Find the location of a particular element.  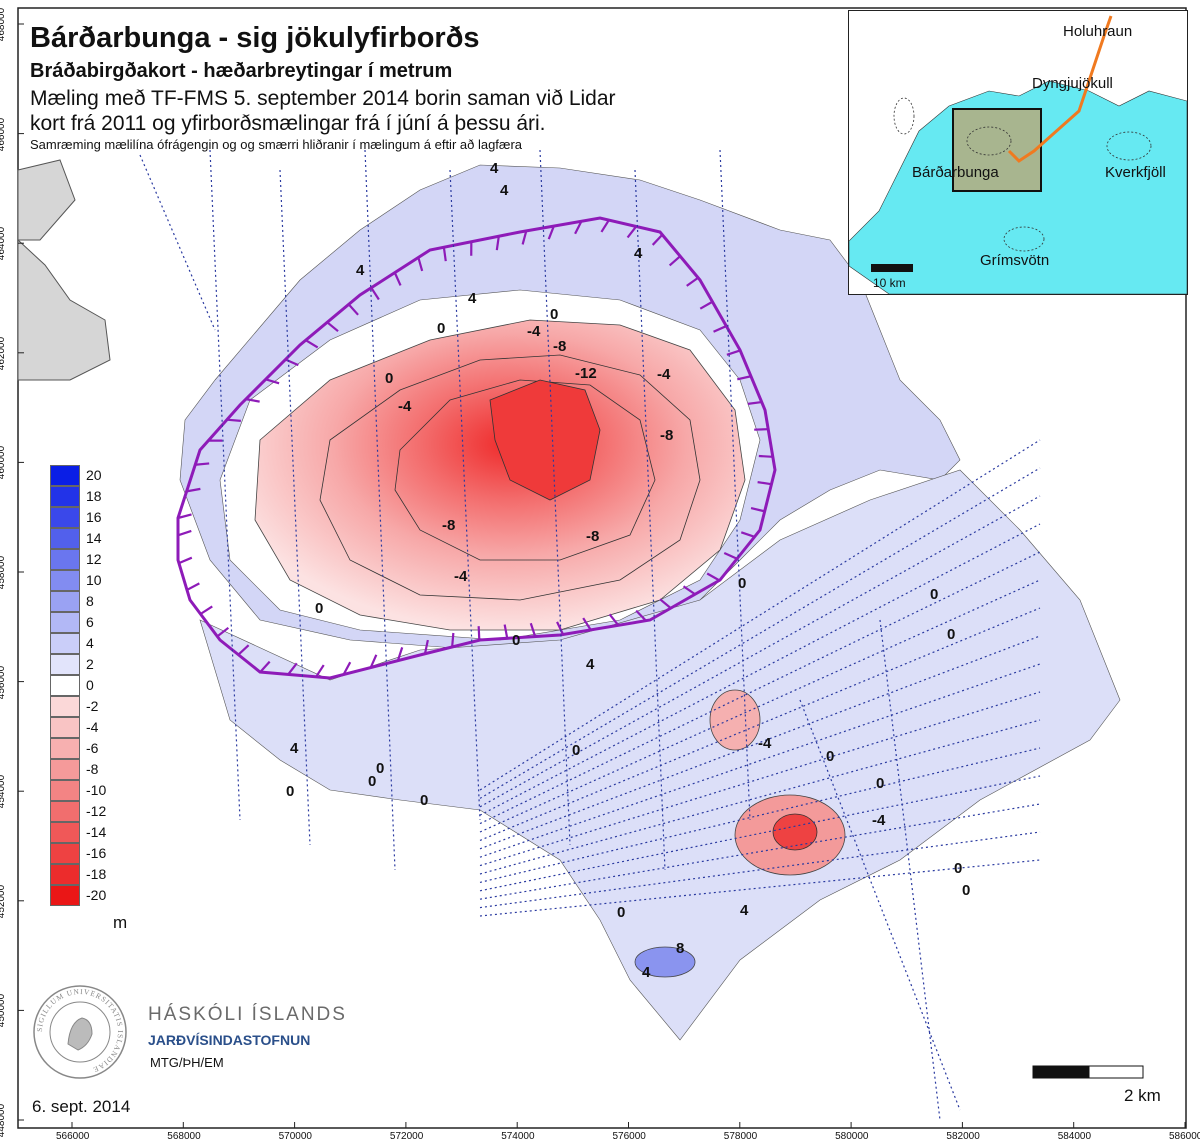

inset-label-bardarbunga: Bárðarbunga is located at coordinates (955, 172).